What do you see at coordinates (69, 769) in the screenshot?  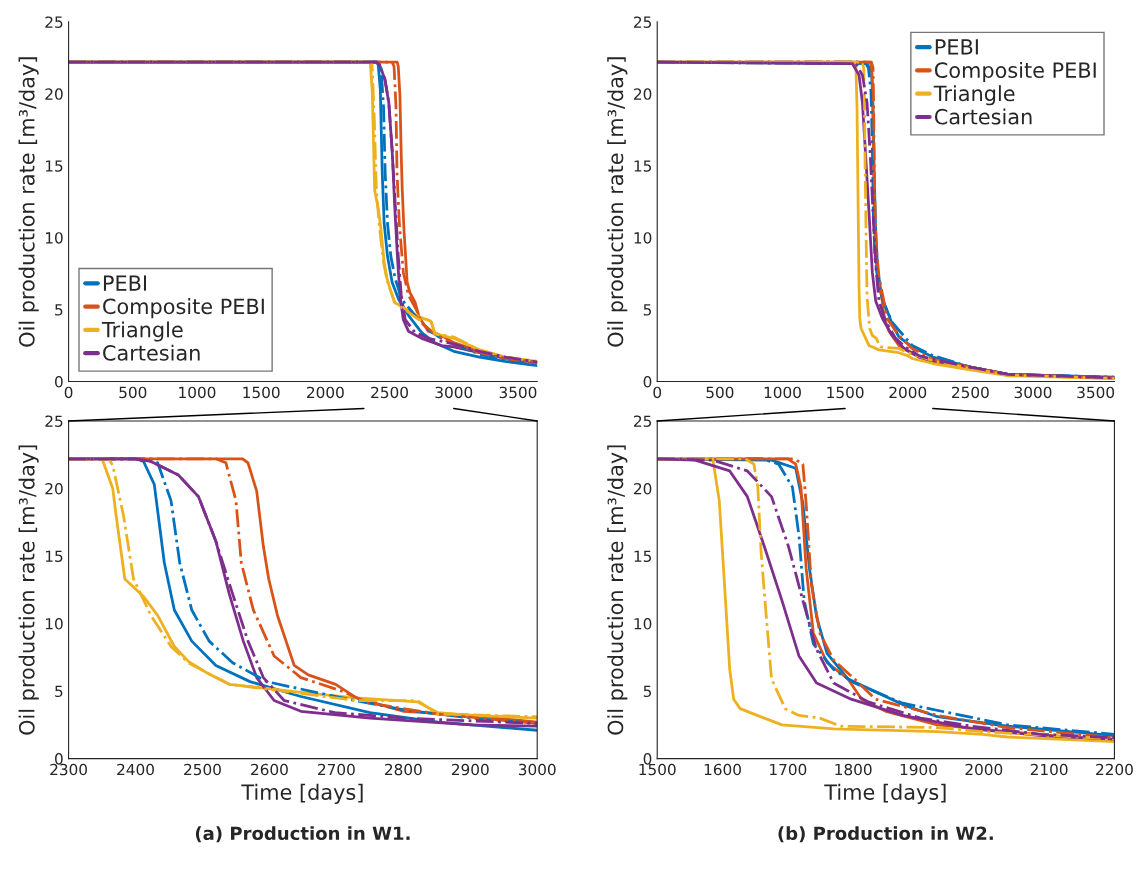 I see `x-tick-label: 2300` at bounding box center [69, 769].